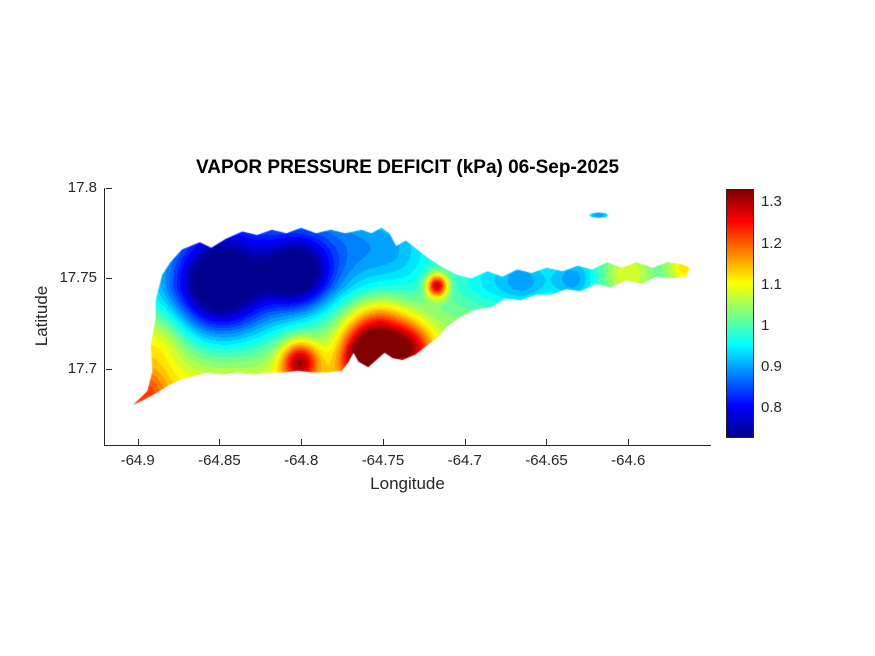 This screenshot has width=875, height=656. Describe the element at coordinates (219, 460) in the screenshot. I see `x-tick-label: -64.85` at that location.